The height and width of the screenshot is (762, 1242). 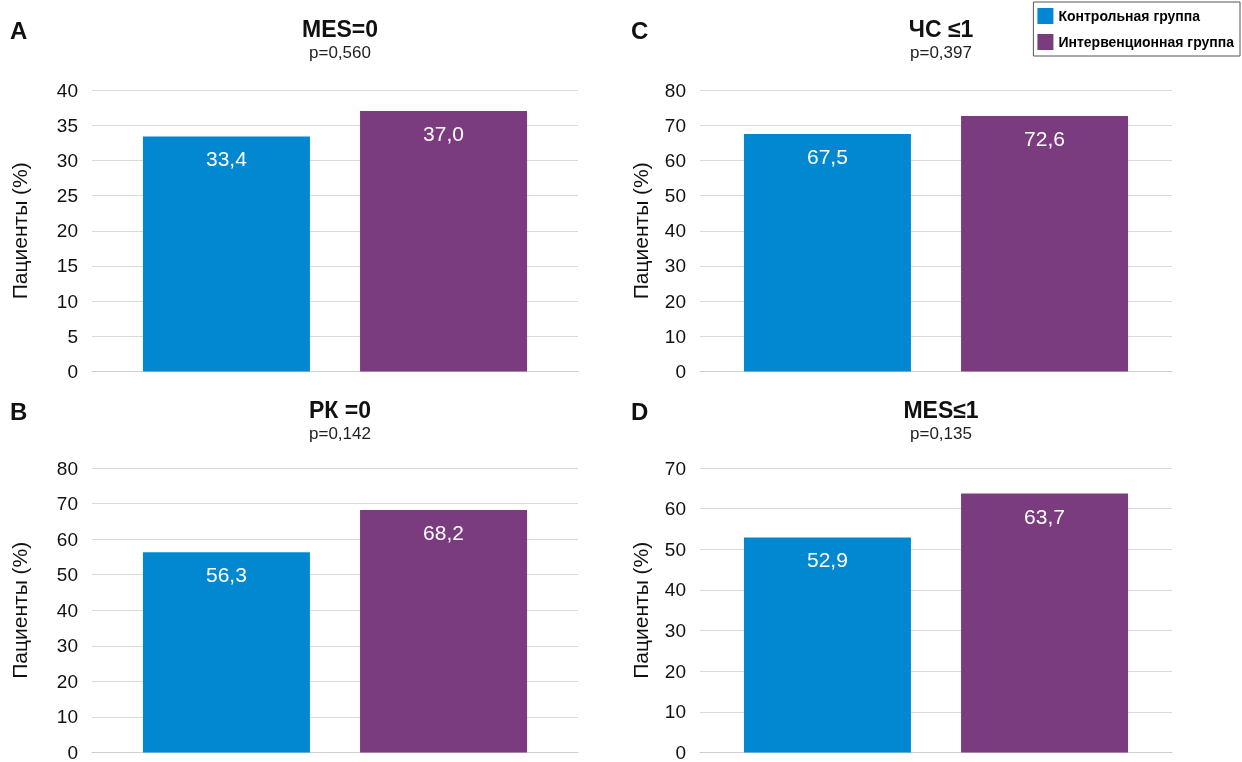 I want to click on data-label: 67,5, so click(x=827, y=156).